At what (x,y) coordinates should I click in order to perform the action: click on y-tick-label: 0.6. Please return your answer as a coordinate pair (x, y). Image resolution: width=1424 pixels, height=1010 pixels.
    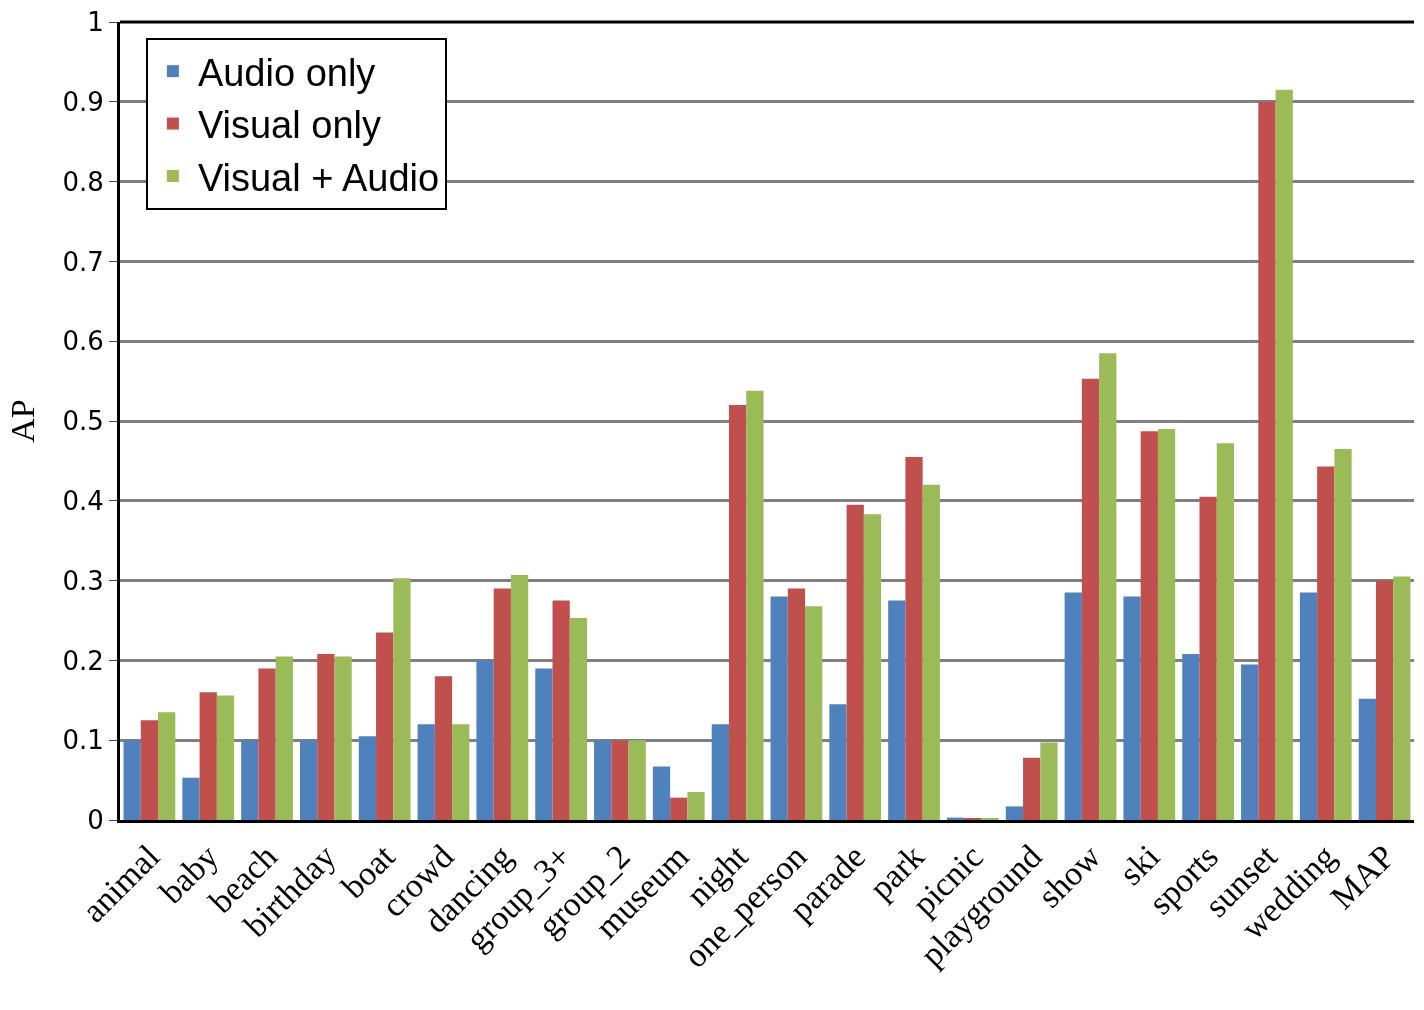
    Looking at the image, I should click on (83, 341).